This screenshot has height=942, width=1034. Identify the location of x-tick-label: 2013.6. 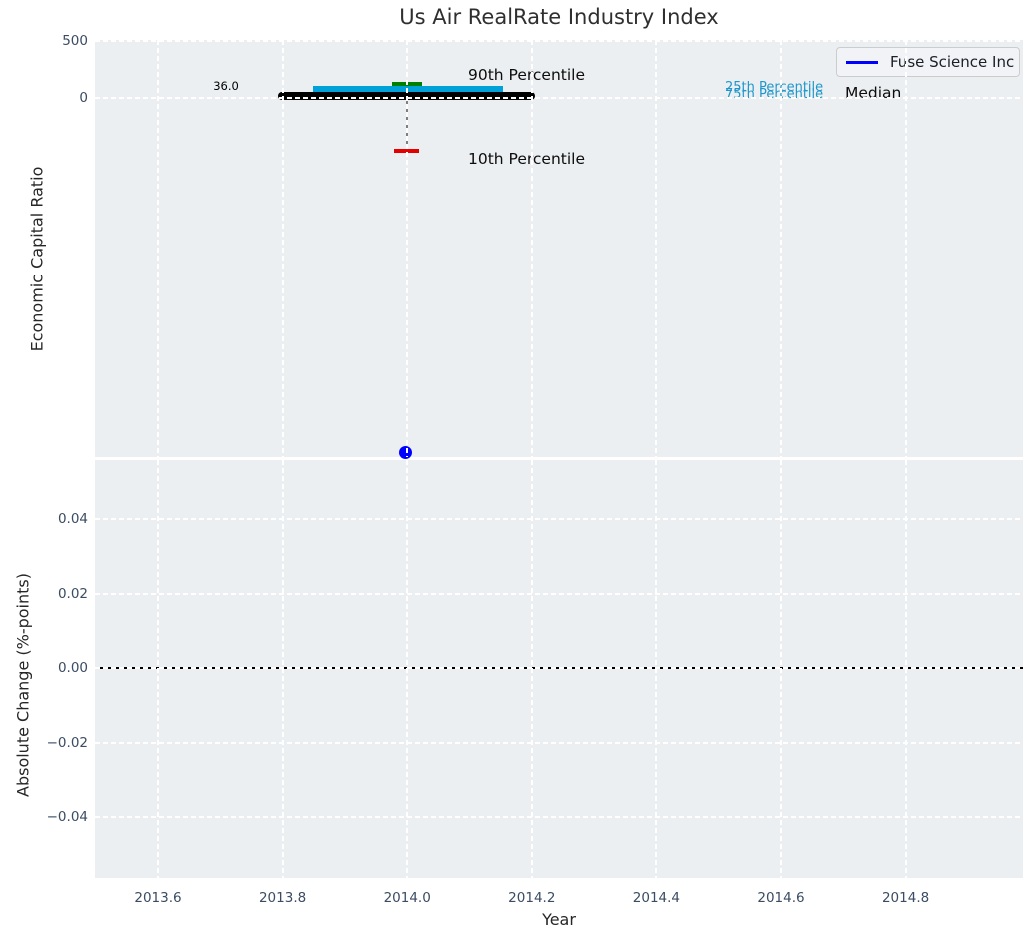
(158, 898).